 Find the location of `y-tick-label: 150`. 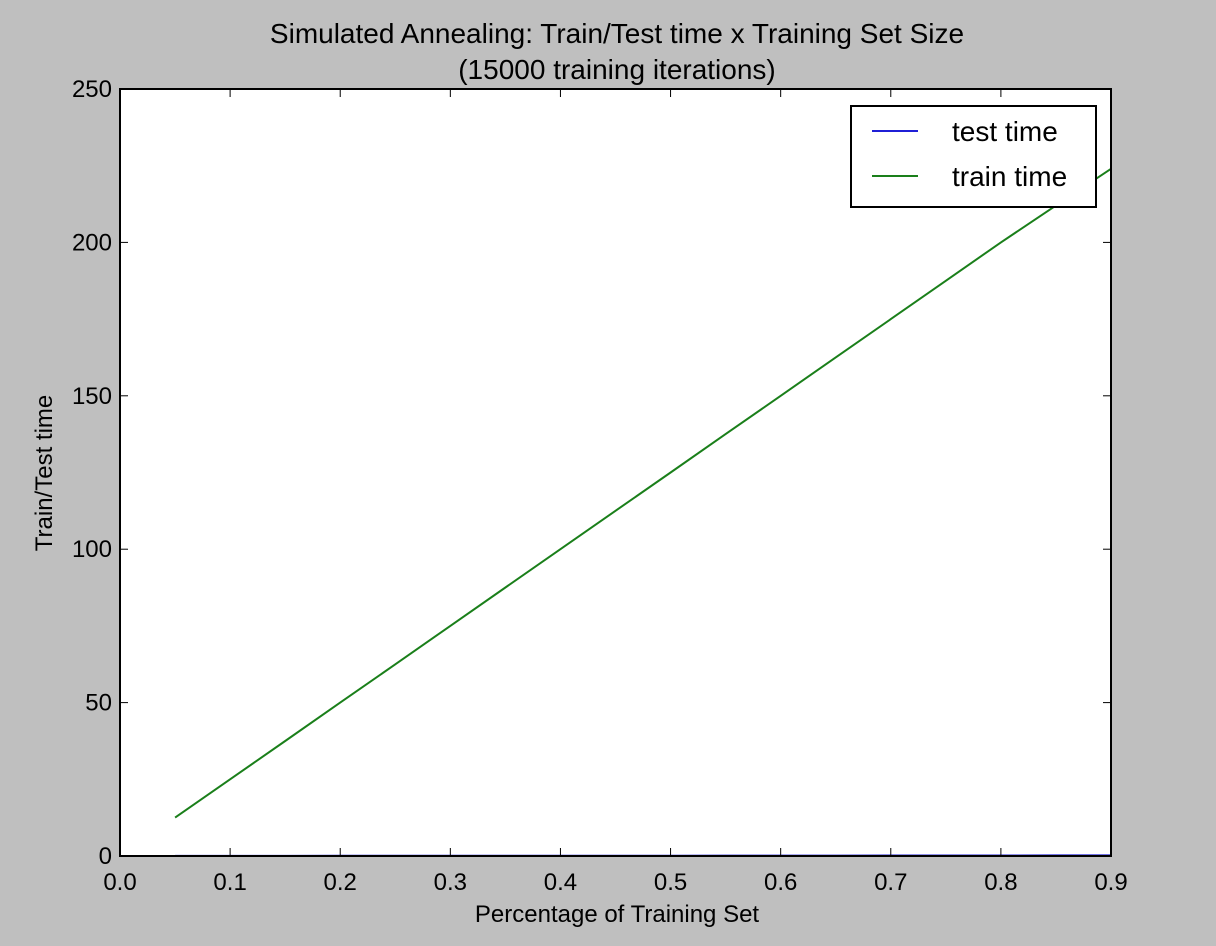

y-tick-label: 150 is located at coordinates (92, 396).